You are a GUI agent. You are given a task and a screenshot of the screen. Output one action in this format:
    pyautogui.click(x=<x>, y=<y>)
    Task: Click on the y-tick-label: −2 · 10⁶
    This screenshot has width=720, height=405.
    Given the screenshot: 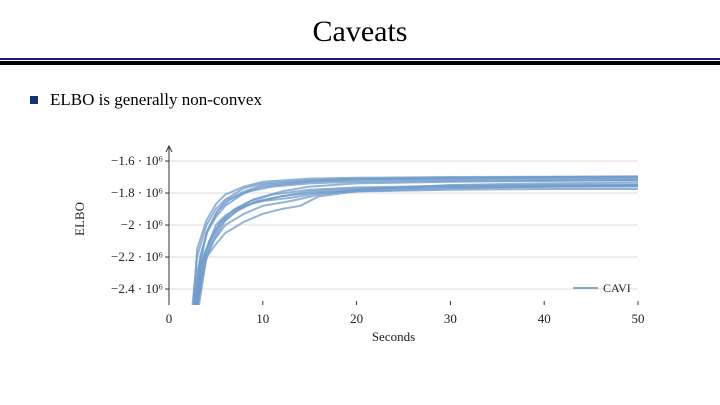 What is the action you would take?
    pyautogui.click(x=142, y=224)
    